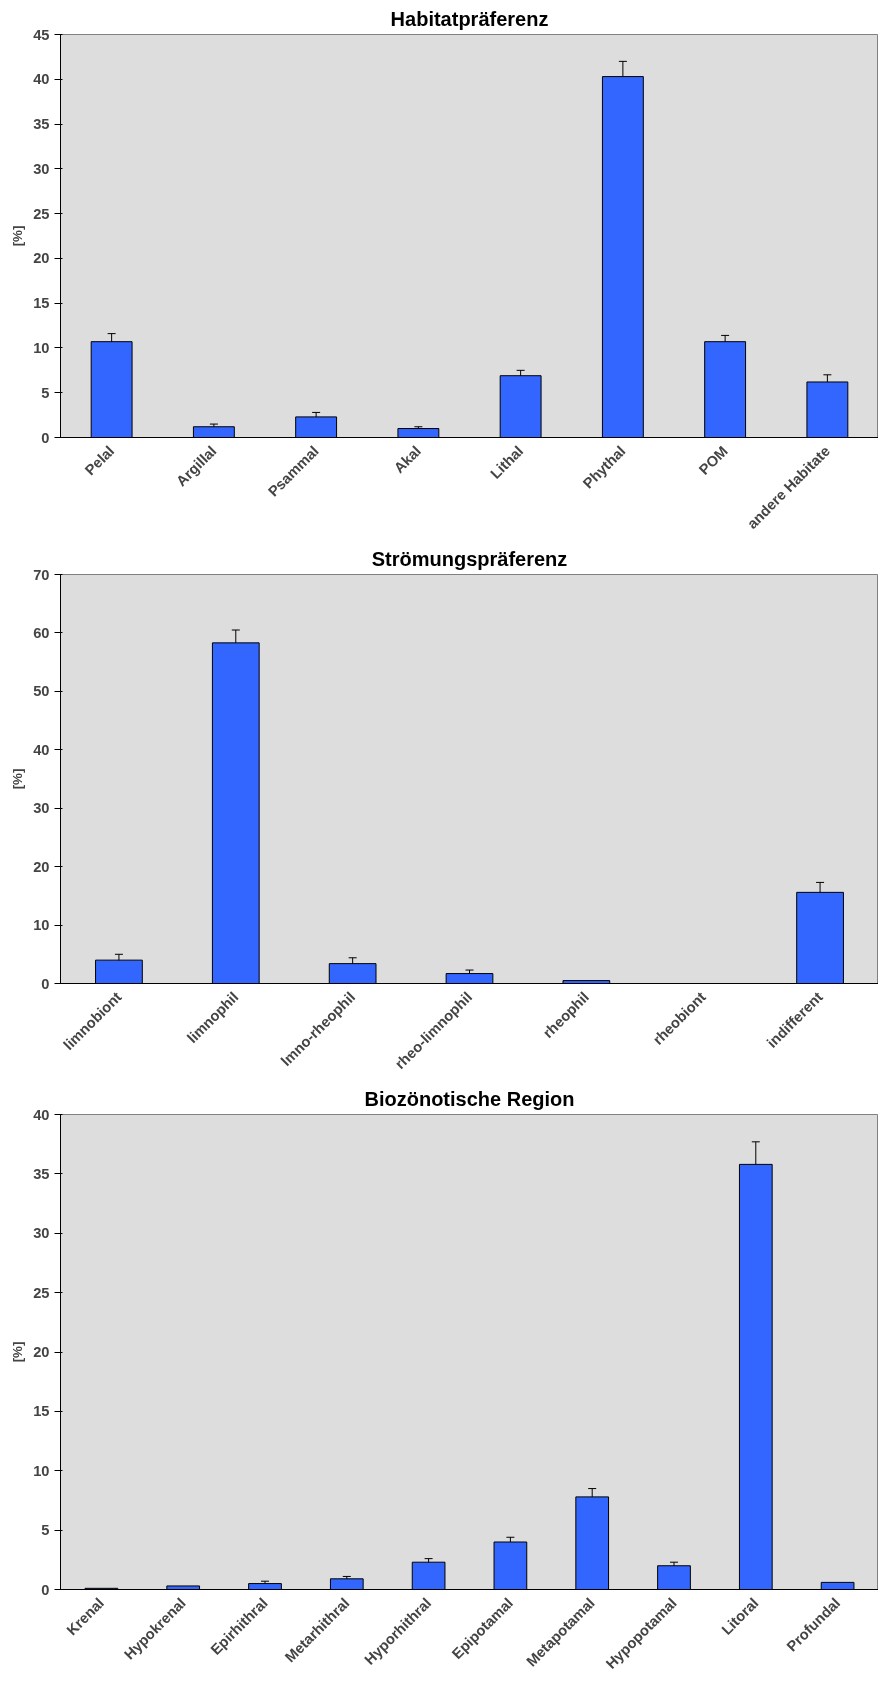 The height and width of the screenshot is (1686, 893). I want to click on y-tick-label: 45, so click(41, 34).